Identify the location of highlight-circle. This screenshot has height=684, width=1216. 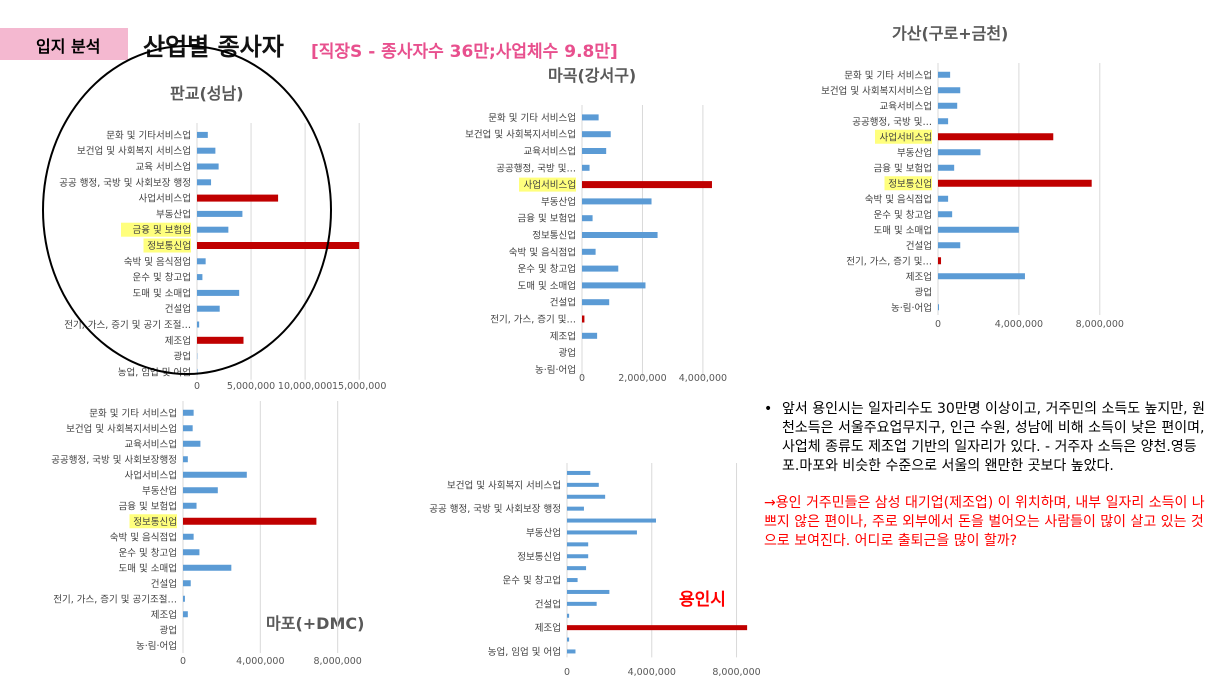
(187, 210).